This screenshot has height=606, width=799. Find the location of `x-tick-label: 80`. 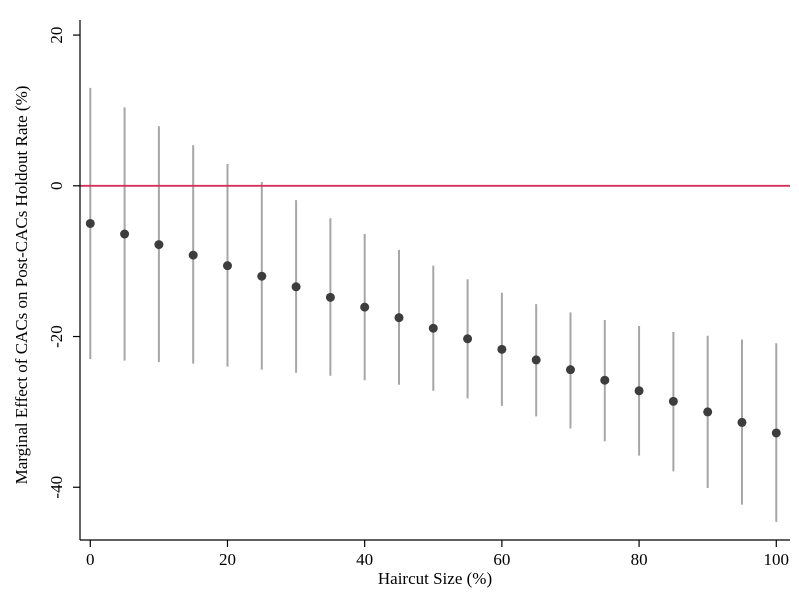

x-tick-label: 80 is located at coordinates (639, 559).